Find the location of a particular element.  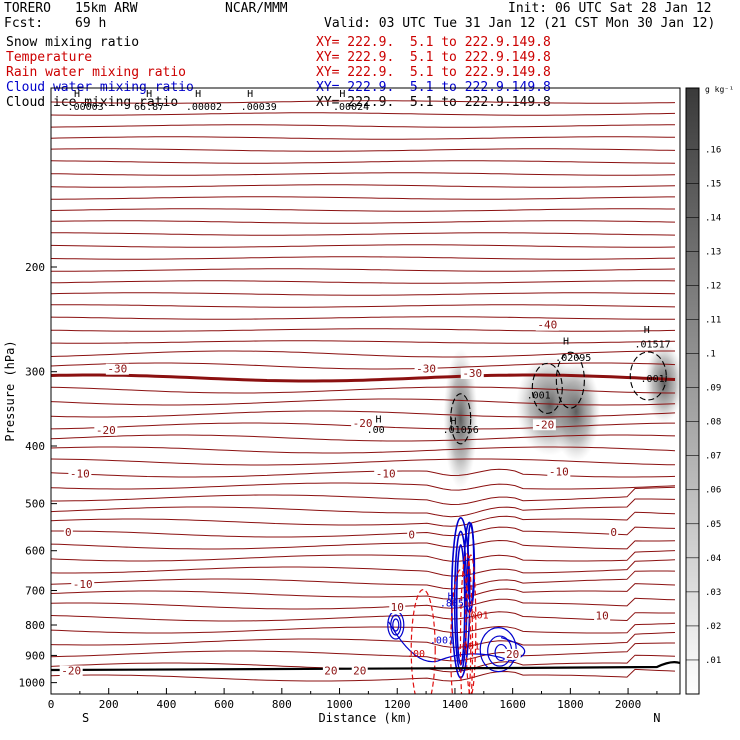

top-max-label: 66.87 is located at coordinates (149, 107).